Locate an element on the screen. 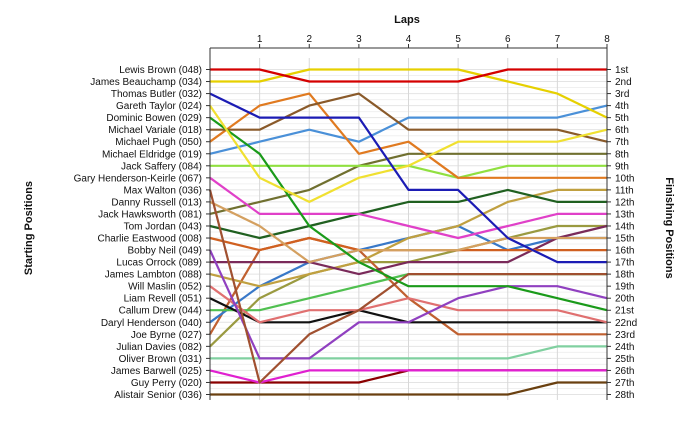 The width and height of the screenshot is (700, 425). y-axis-left-title: Starting Positions is located at coordinates (29, 228).